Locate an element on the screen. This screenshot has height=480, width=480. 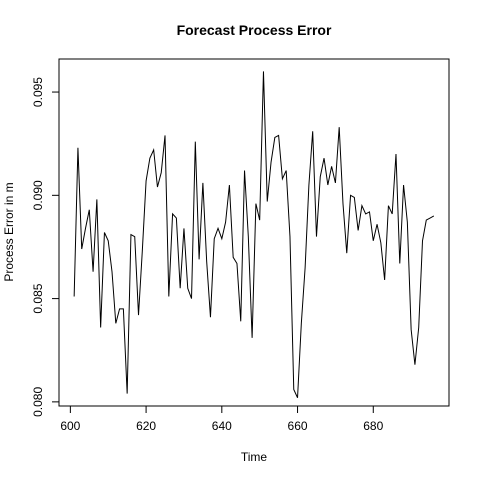
x-axis-label: Time is located at coordinates (254, 457).